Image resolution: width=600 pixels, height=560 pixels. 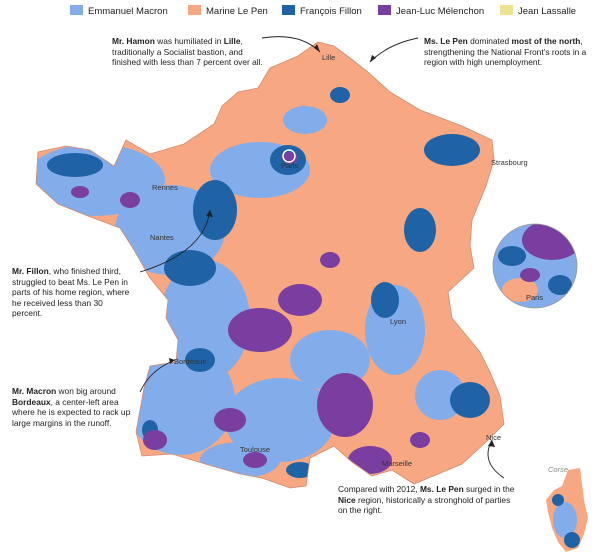 I want to click on legend-label: Jean Lassalle, so click(x=547, y=11).